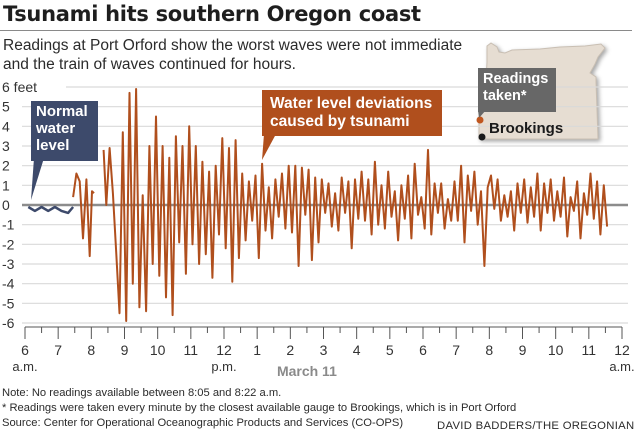 The image size is (640, 436). What do you see at coordinates (212, 14) in the screenshot?
I see `page-title: Tsunami hits southern Oregon coast` at bounding box center [212, 14].